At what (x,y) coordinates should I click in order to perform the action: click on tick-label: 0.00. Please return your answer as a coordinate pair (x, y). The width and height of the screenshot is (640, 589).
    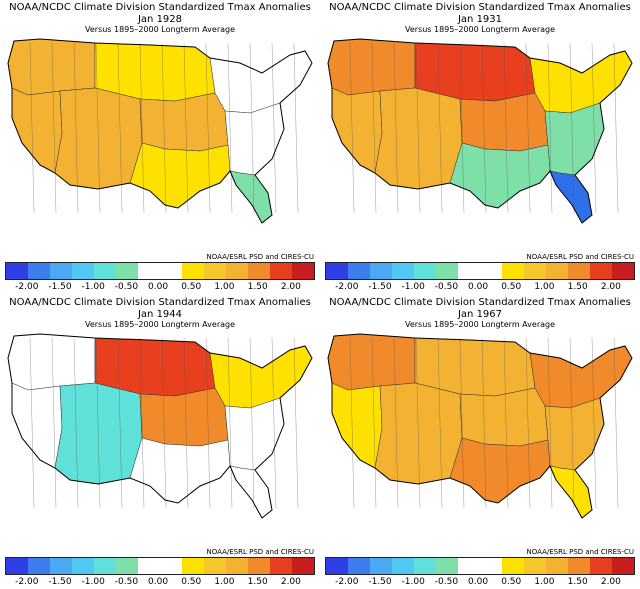
    Looking at the image, I should click on (158, 582).